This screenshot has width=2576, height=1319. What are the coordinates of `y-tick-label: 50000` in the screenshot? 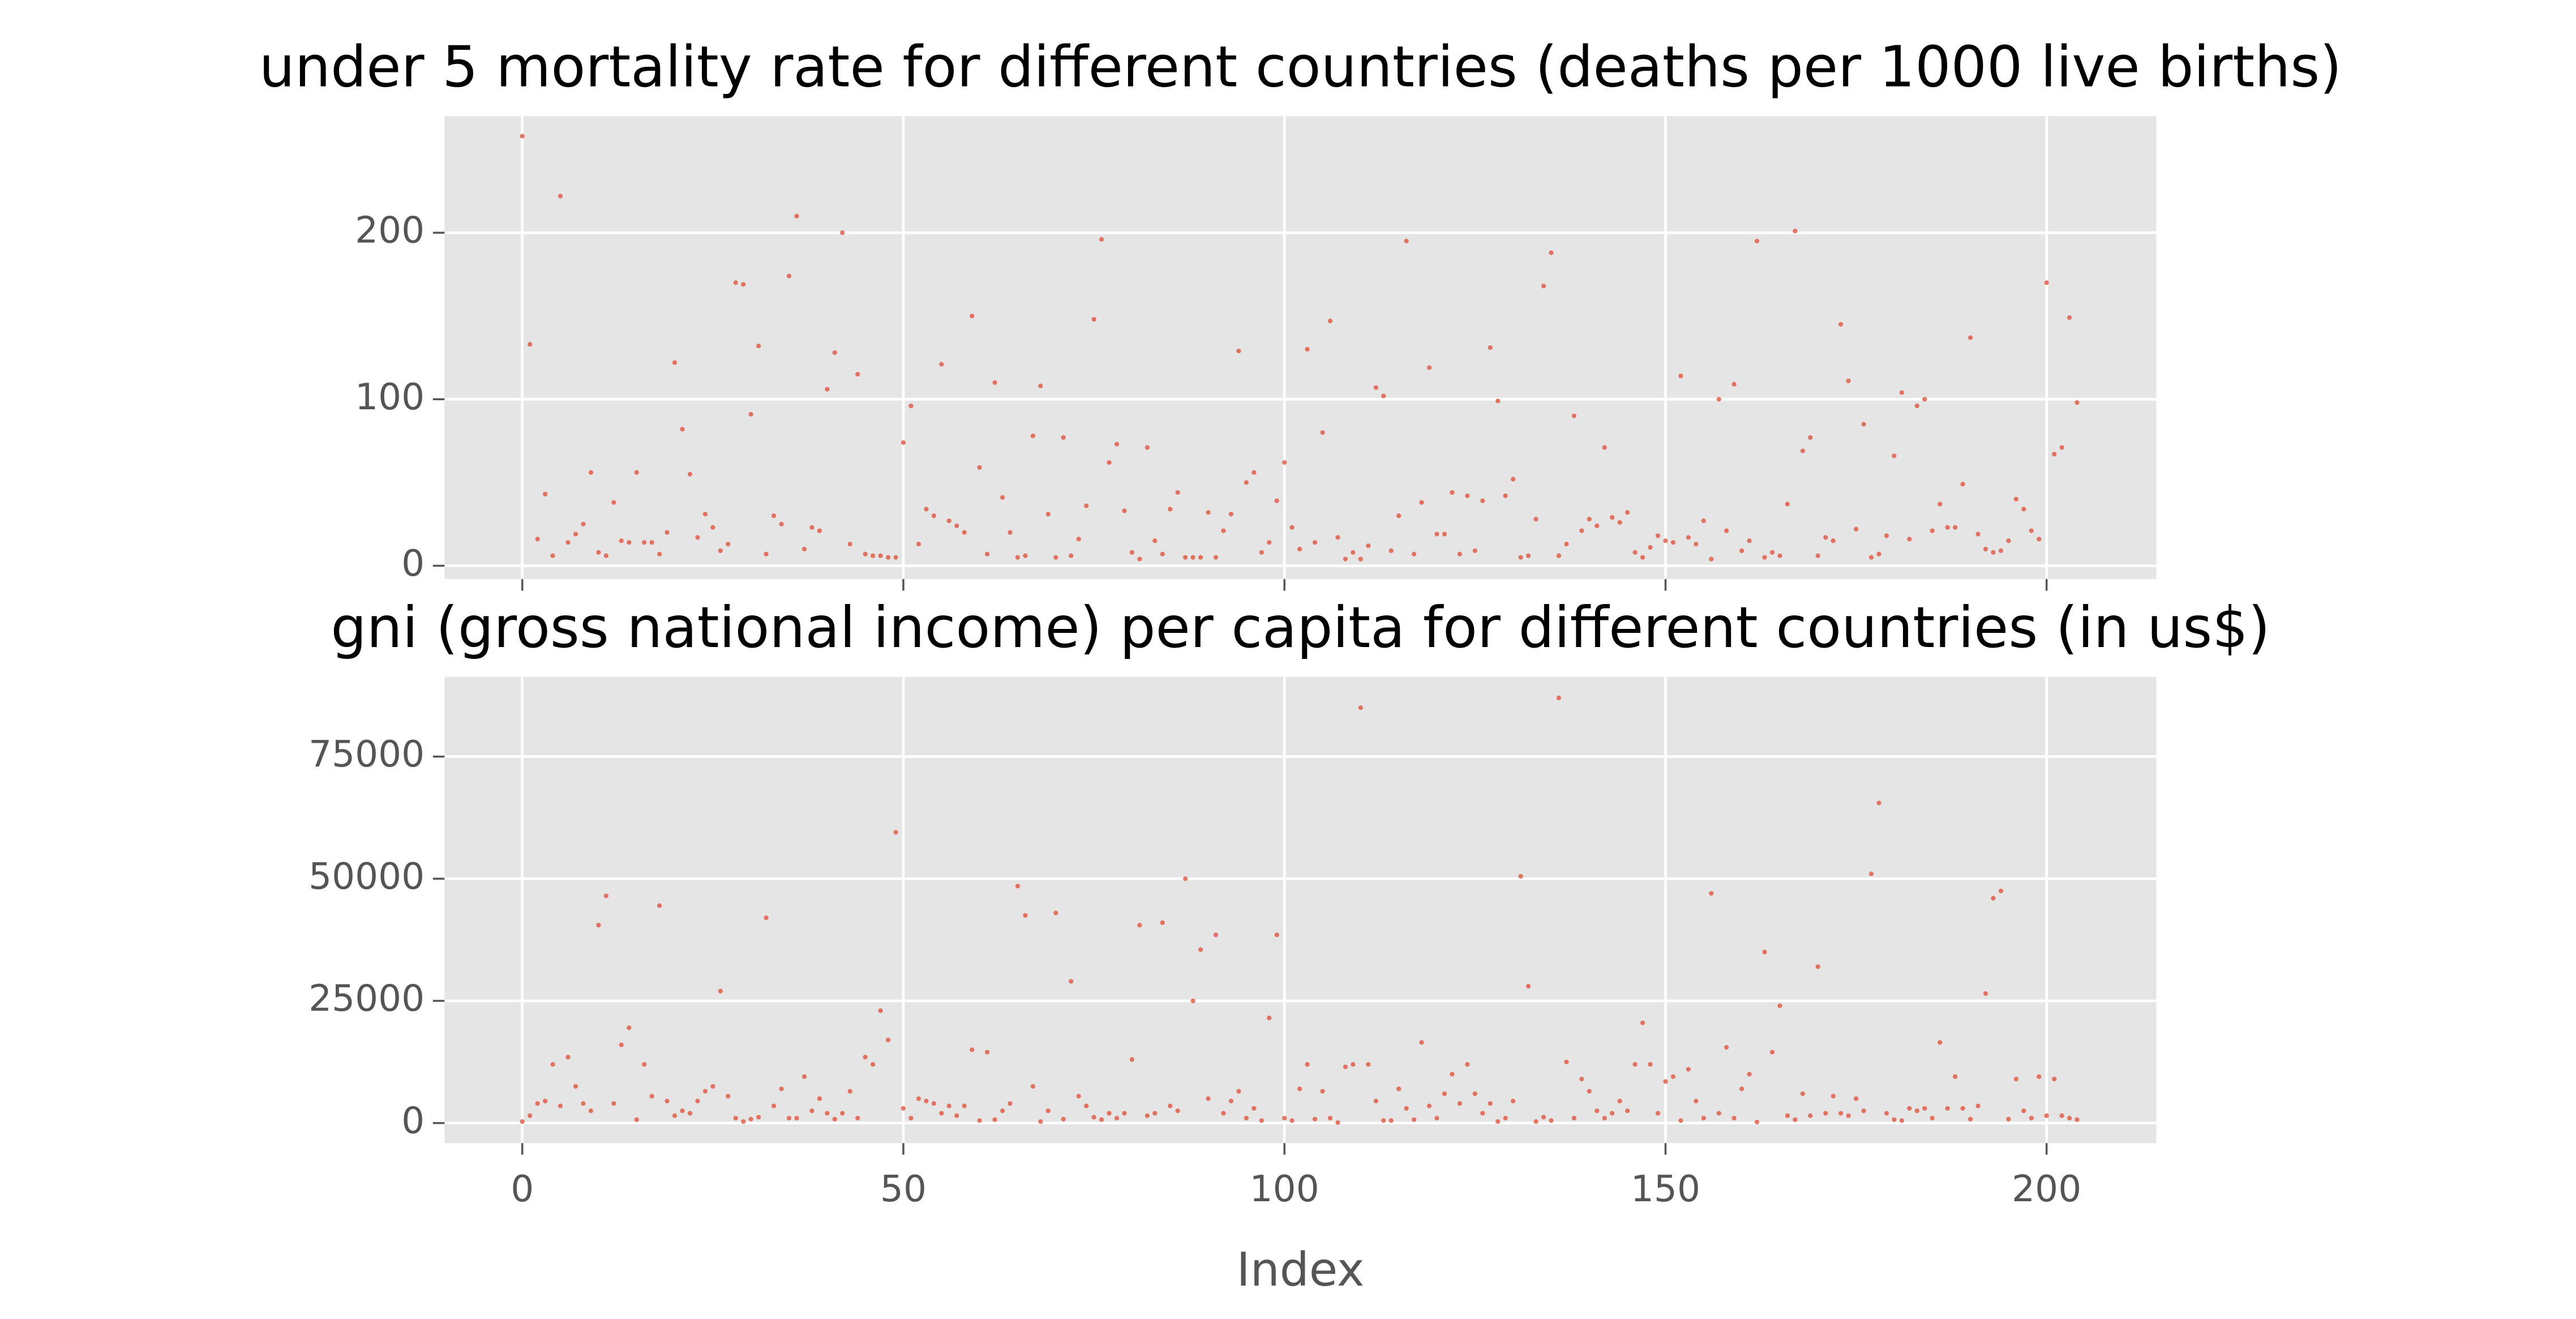 It's located at (366, 876).